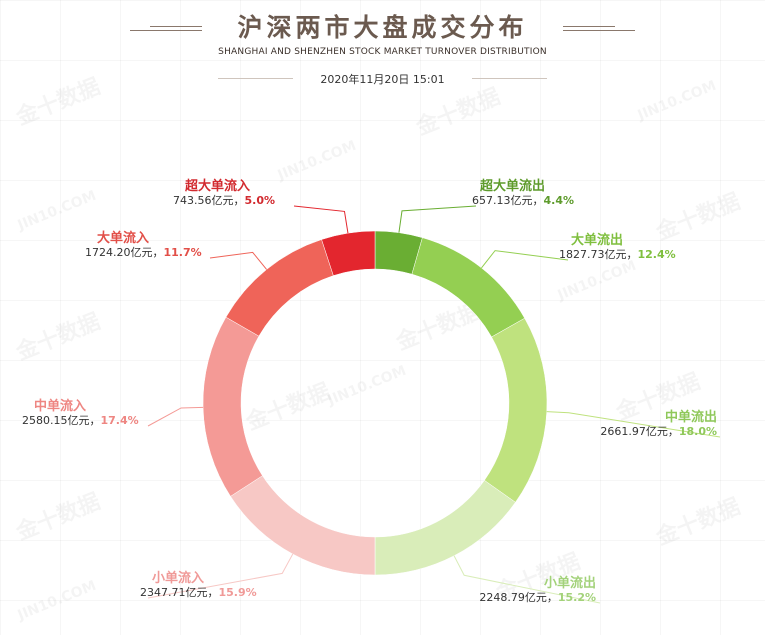  I want to click on slice-label-value-6: 1724.20亿元，11.7%, so click(143, 252).